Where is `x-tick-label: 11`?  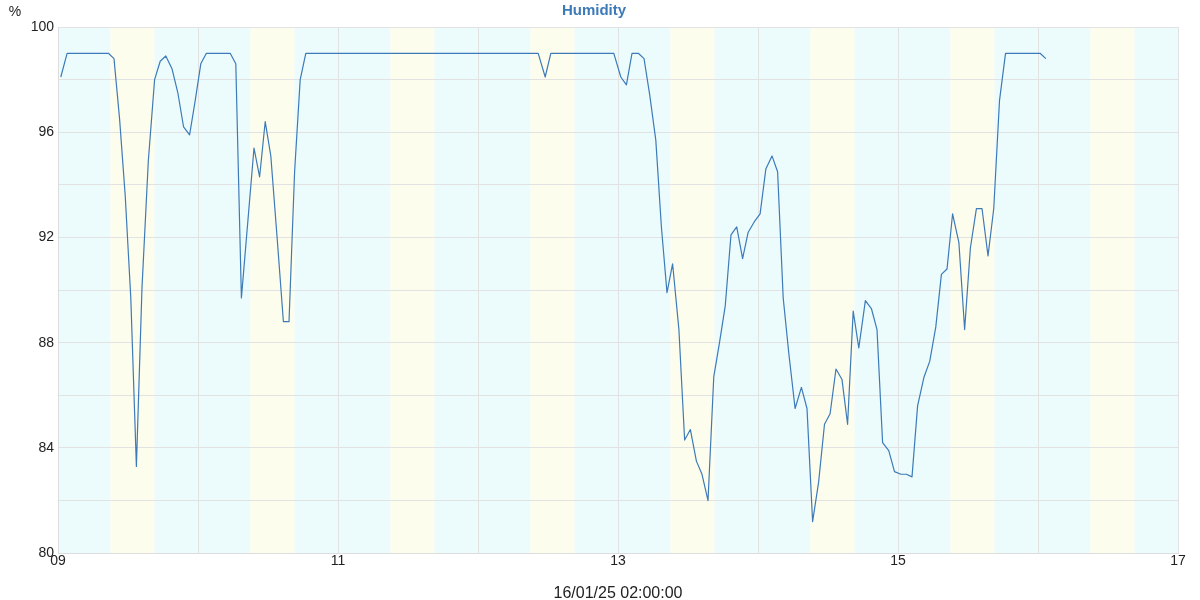 x-tick-label: 11 is located at coordinates (338, 560).